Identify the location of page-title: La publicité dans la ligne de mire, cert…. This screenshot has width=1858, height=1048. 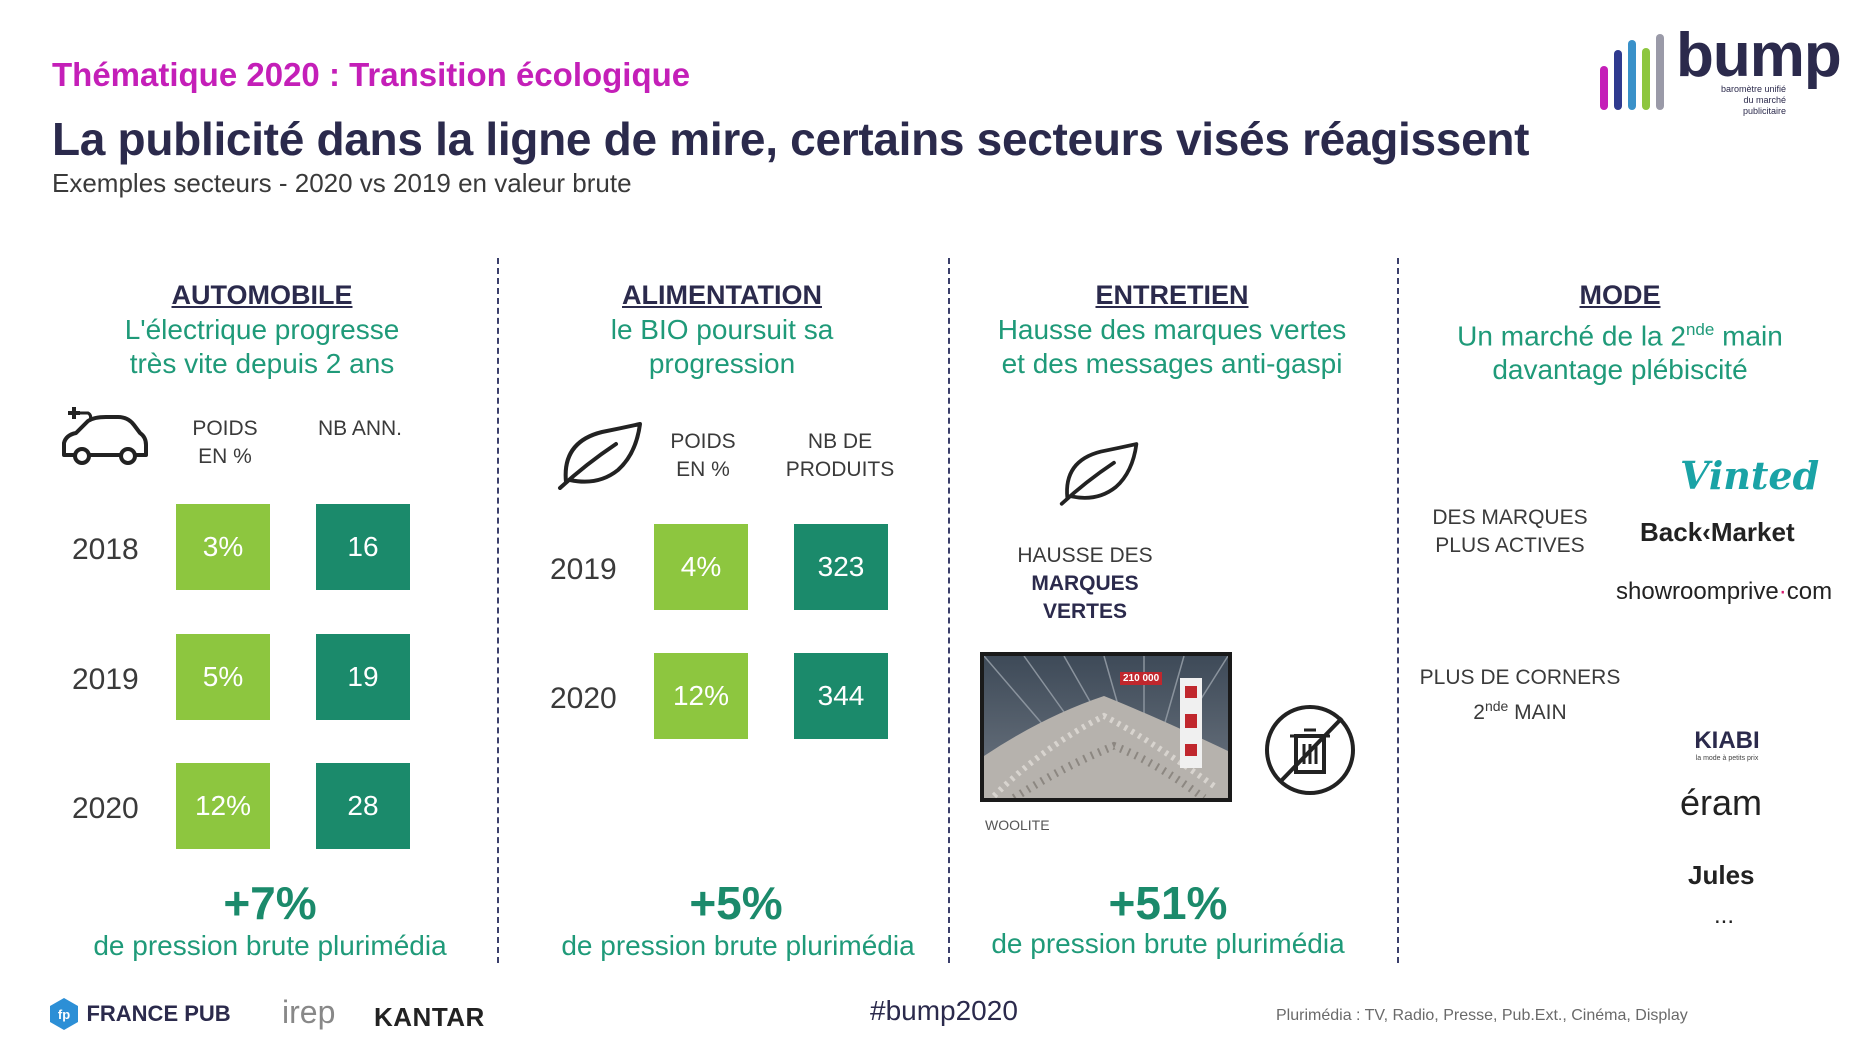
(791, 139).